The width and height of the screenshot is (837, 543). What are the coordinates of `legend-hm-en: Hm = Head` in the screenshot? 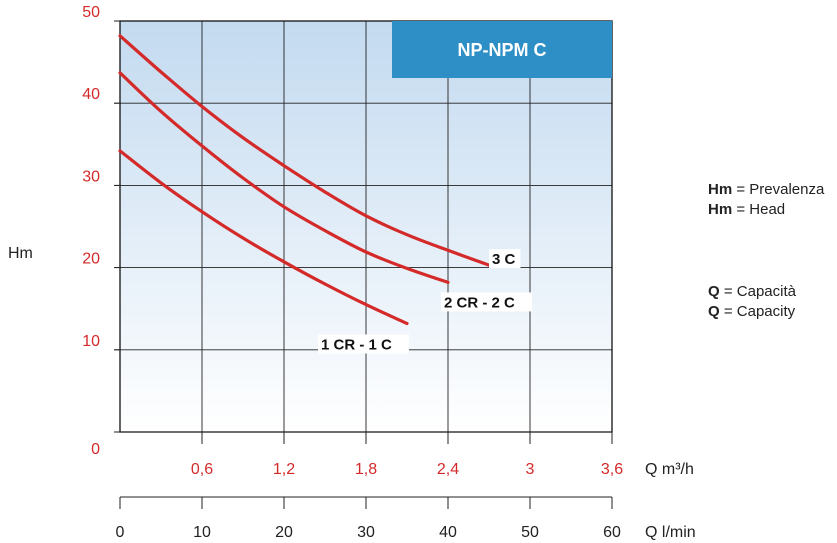 It's located at (747, 209).